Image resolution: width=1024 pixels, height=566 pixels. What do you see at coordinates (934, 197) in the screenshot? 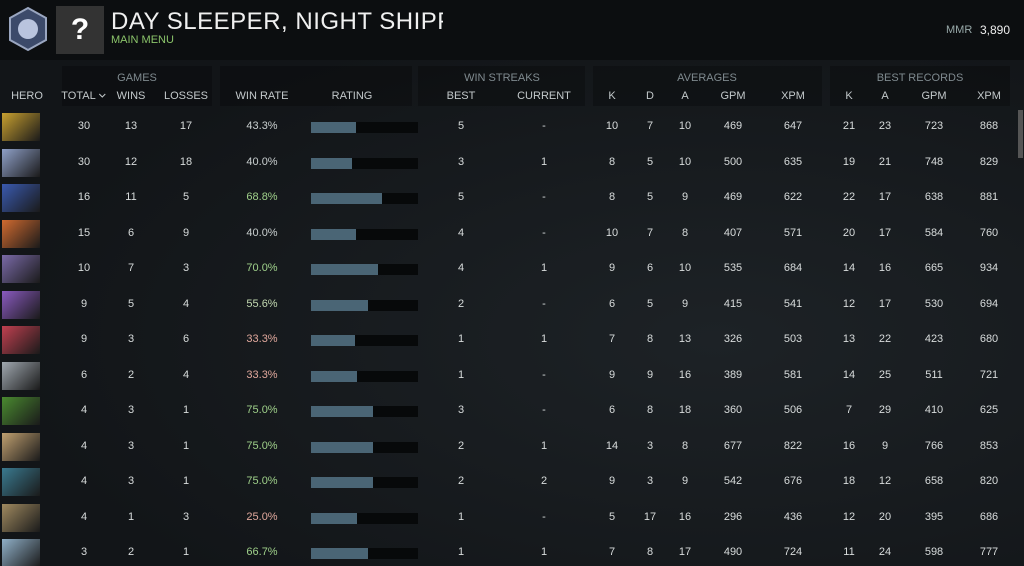
I see `stat-cell: 638` at bounding box center [934, 197].